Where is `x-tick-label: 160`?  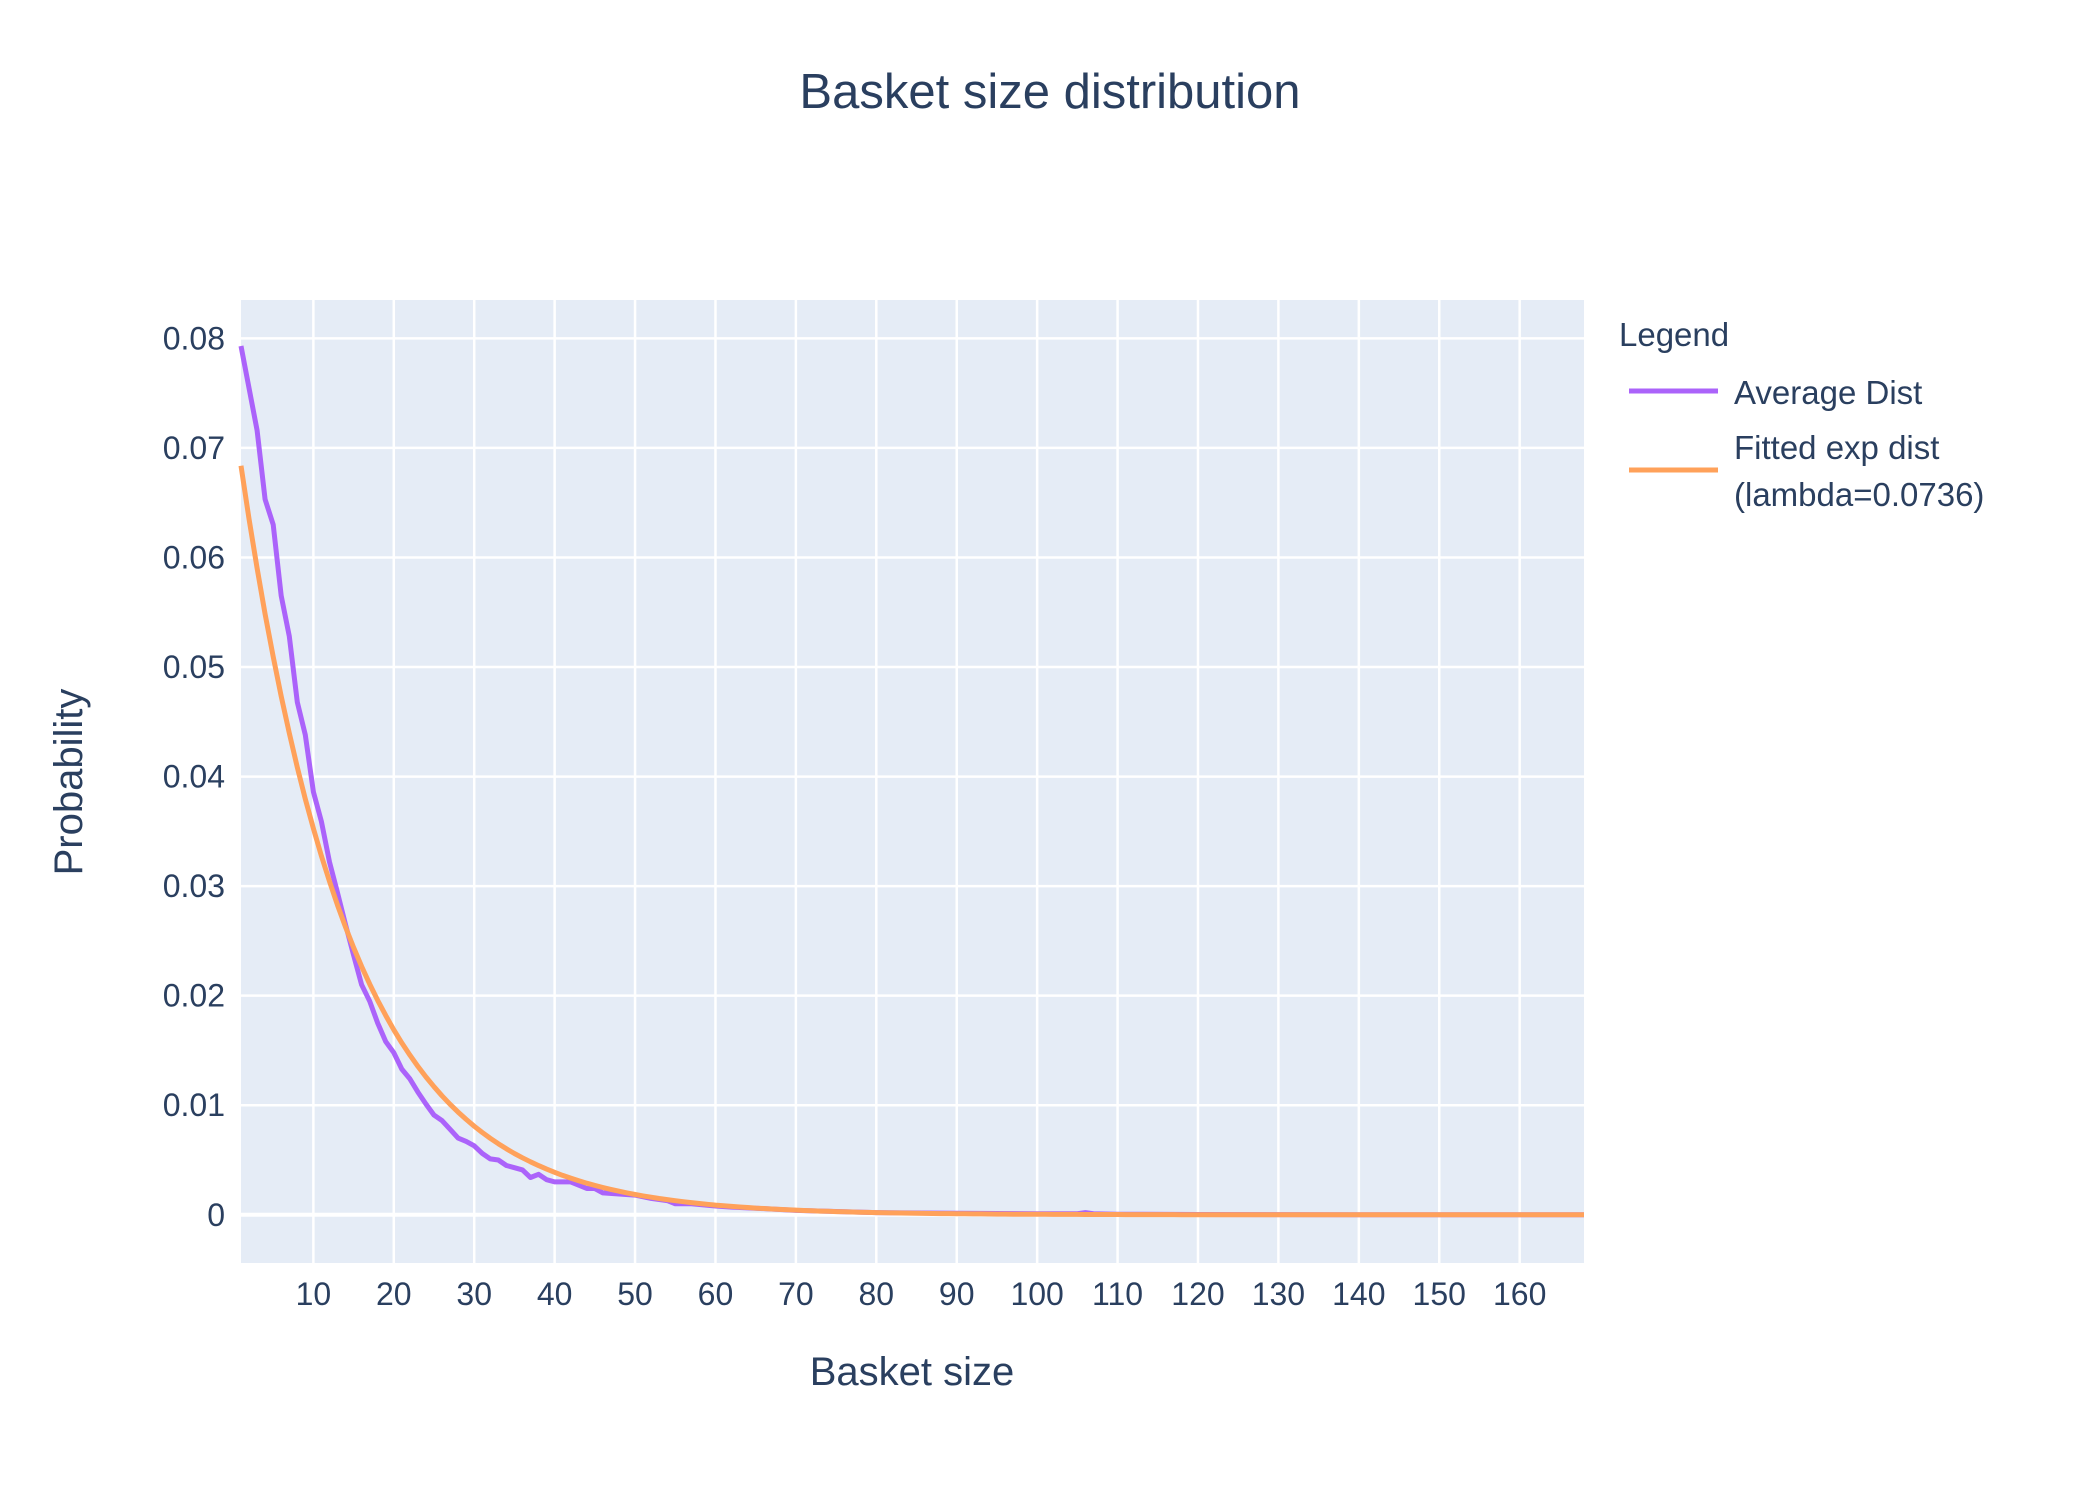 x-tick-label: 160 is located at coordinates (1519, 1294).